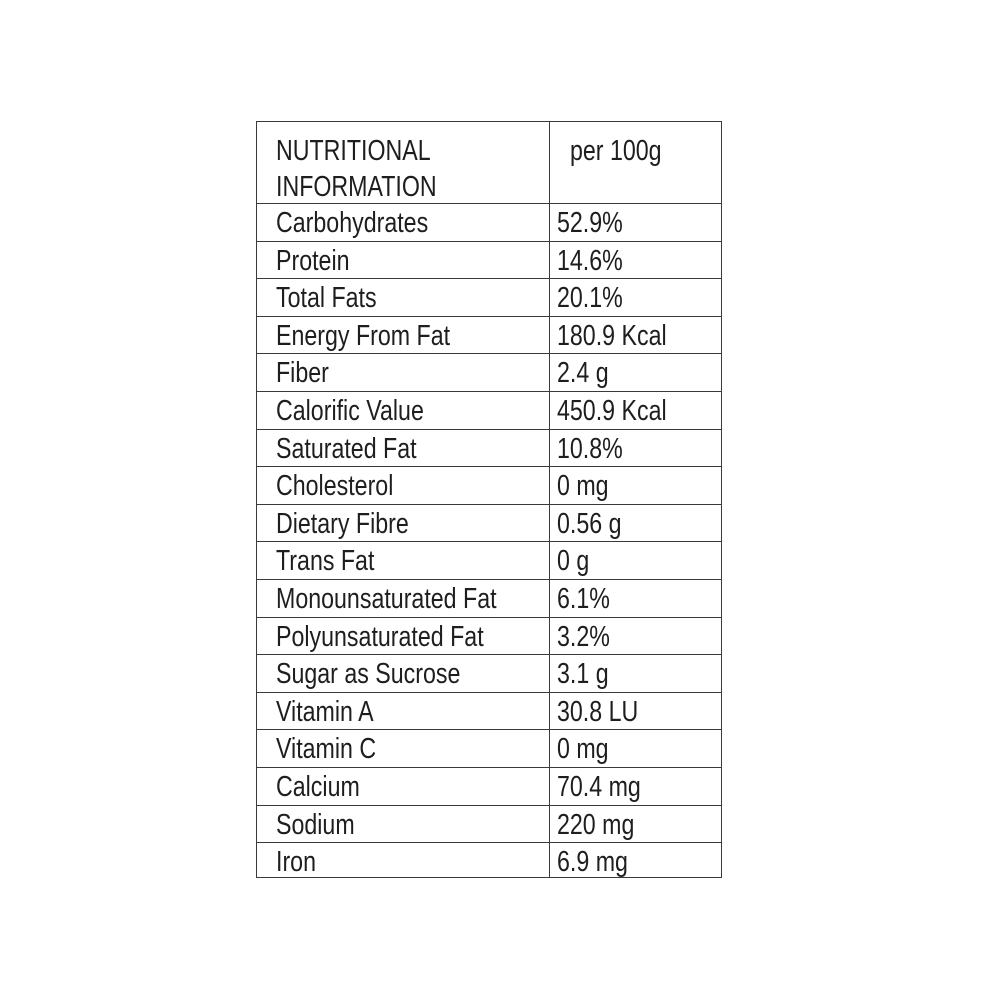  Describe the element at coordinates (599, 787) in the screenshot. I see `nutrient-value: 70.4 mg` at that location.